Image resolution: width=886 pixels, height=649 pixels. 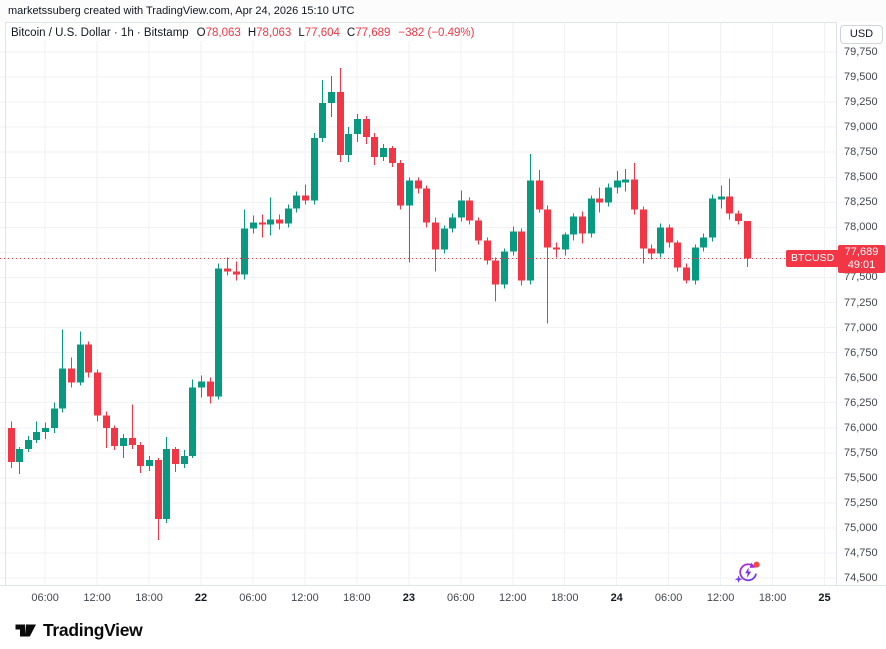 I want to click on last-price-label: 77,689 49:01, so click(x=861, y=258).